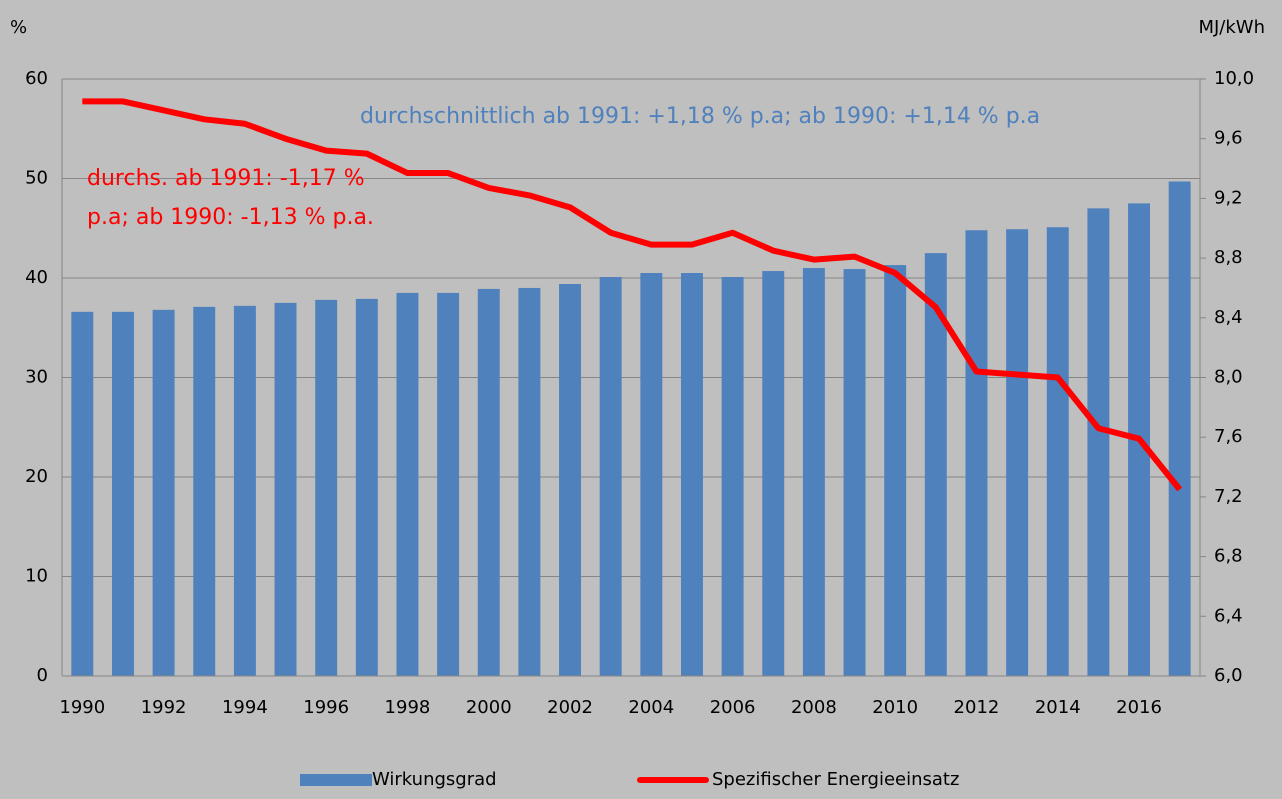 This screenshot has height=799, width=1282. Describe the element at coordinates (226, 178) in the screenshot. I see `annotation: durchs. ab 1991: -1,17 %` at that location.